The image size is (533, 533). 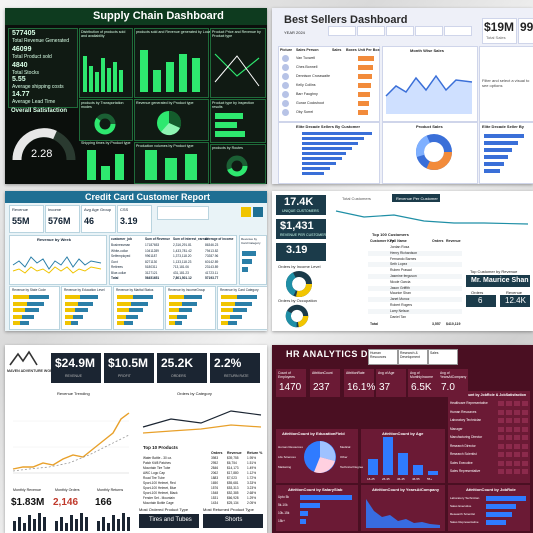 I want to click on most-ordered-tile, so click(x=169, y=521).